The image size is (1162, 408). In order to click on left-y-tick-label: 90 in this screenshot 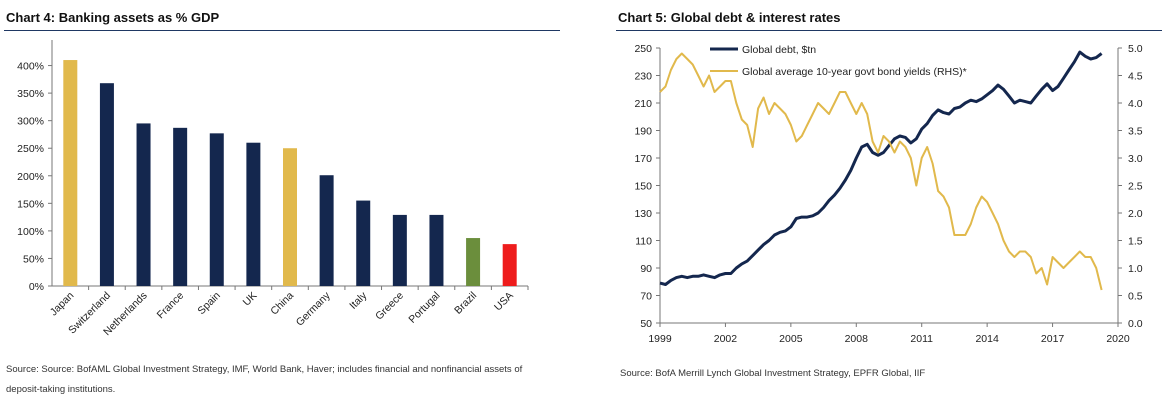, I will do `click(646, 269)`.